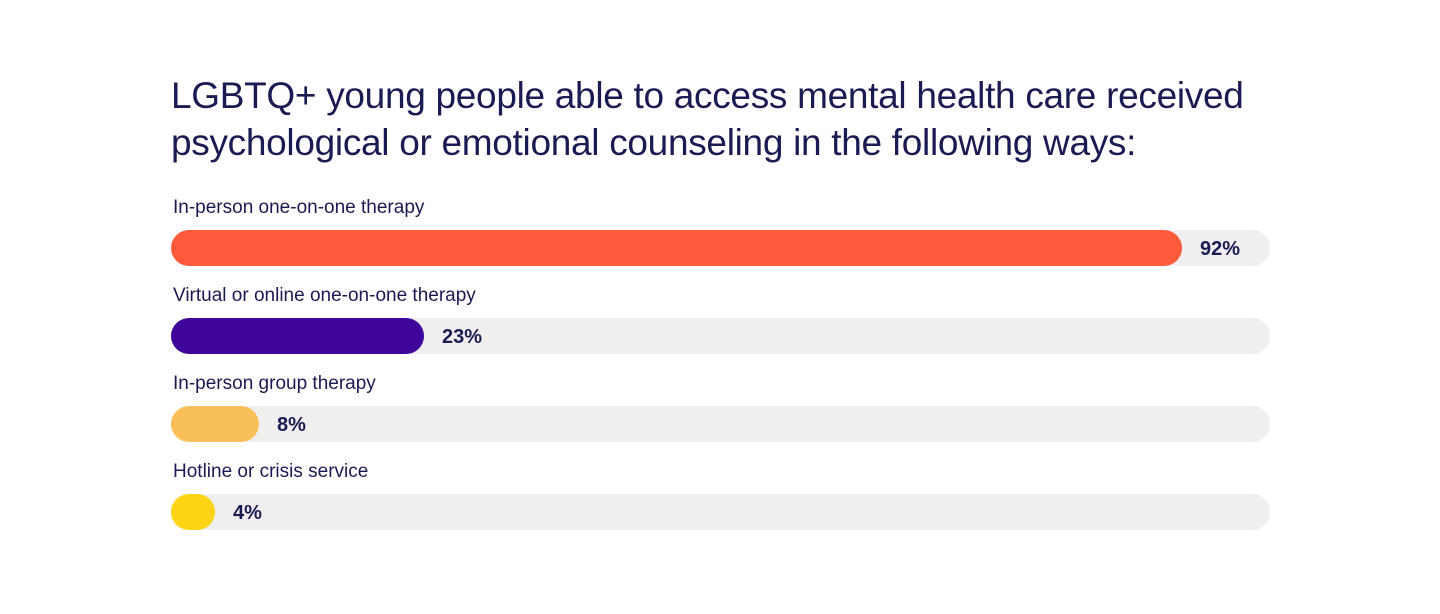  Describe the element at coordinates (271, 471) in the screenshot. I see `category-label: Hotline or crisis service` at that location.